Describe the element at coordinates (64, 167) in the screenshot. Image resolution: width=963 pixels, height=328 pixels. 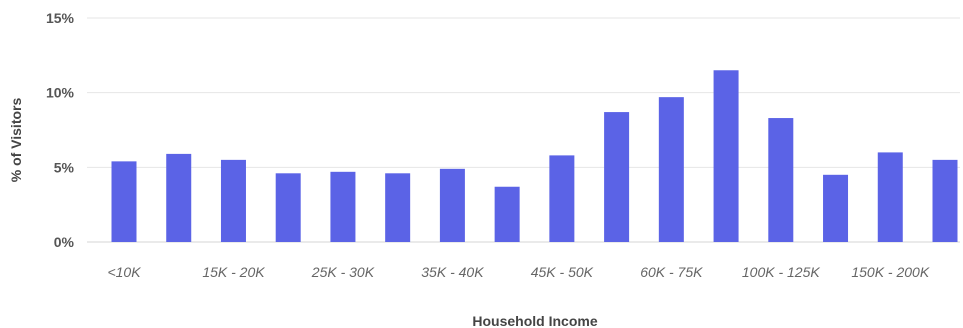
I see `y-tick-label: 5%` at that location.